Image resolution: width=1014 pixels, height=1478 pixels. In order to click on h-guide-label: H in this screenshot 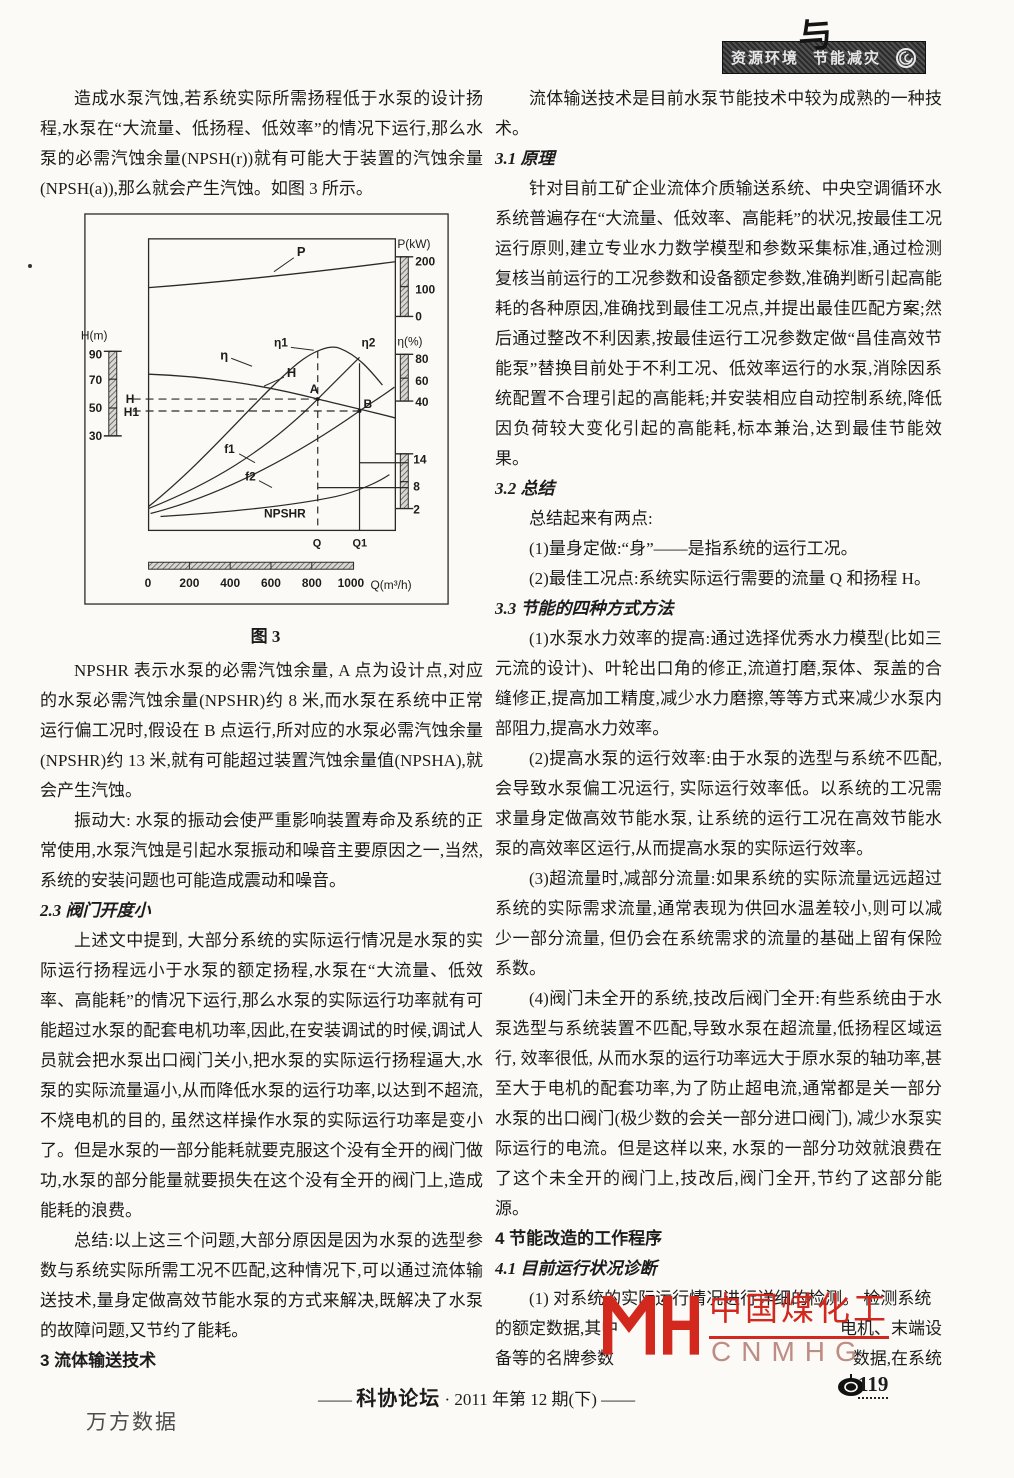, I will do `click(130, 399)`.